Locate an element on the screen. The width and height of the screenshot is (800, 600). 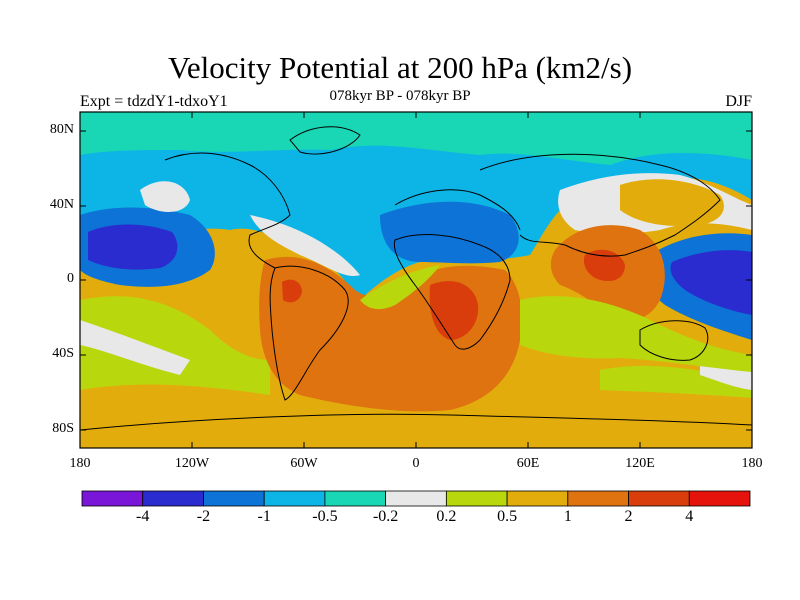
season-label: DJF is located at coordinates (738, 101).